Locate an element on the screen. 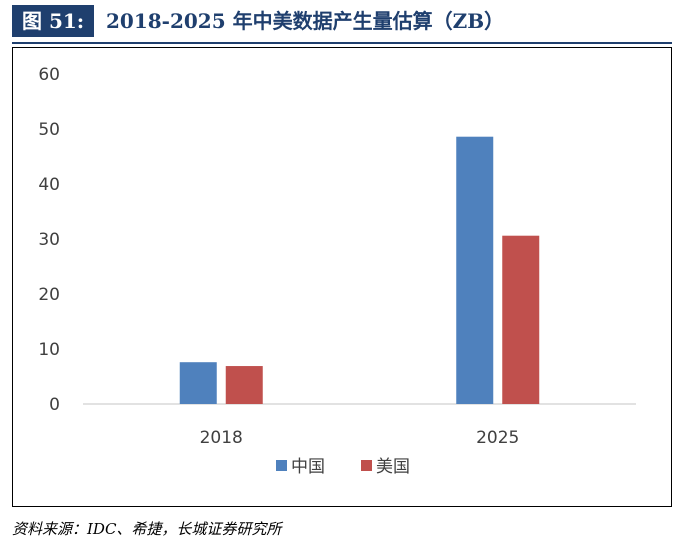  bar-usa-2025 is located at coordinates (521, 319).